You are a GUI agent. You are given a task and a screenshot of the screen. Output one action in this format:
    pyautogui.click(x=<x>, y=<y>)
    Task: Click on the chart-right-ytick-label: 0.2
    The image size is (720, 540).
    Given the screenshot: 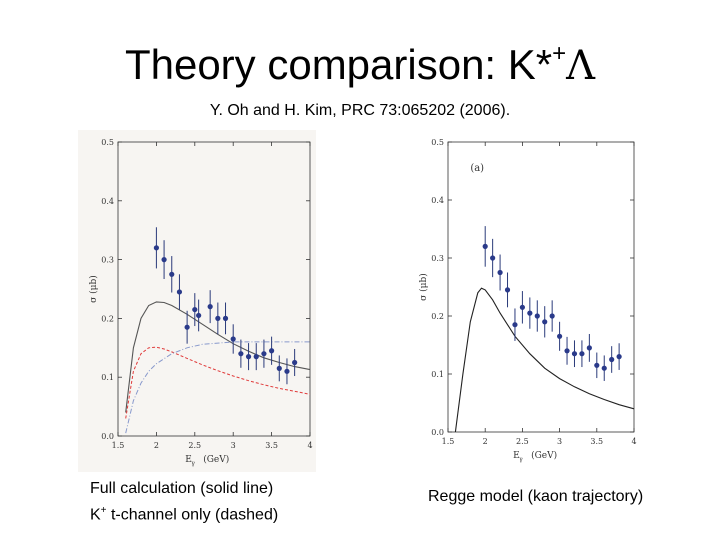 What is the action you would take?
    pyautogui.click(x=437, y=316)
    